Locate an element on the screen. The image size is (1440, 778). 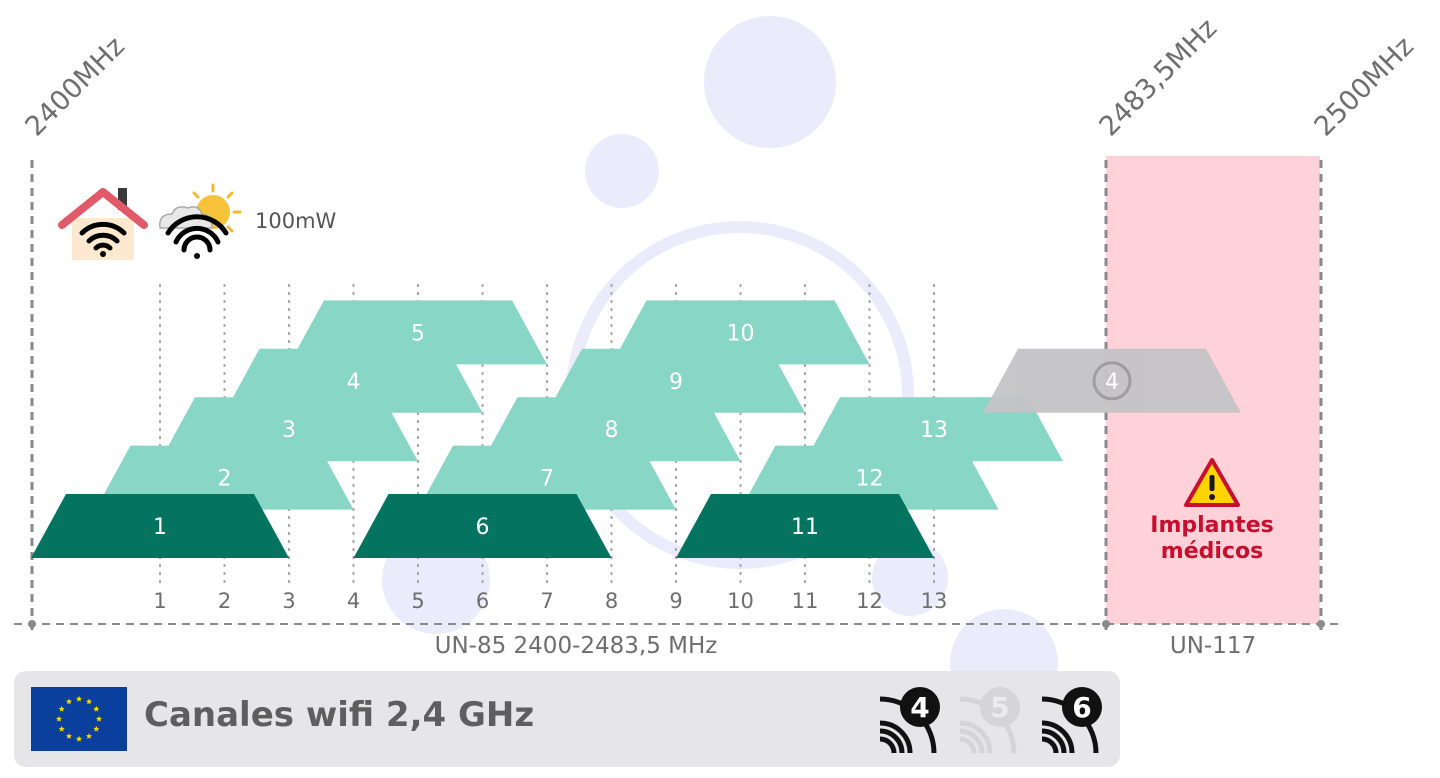
warning-triangle-icon is located at coordinates (1212, 482).